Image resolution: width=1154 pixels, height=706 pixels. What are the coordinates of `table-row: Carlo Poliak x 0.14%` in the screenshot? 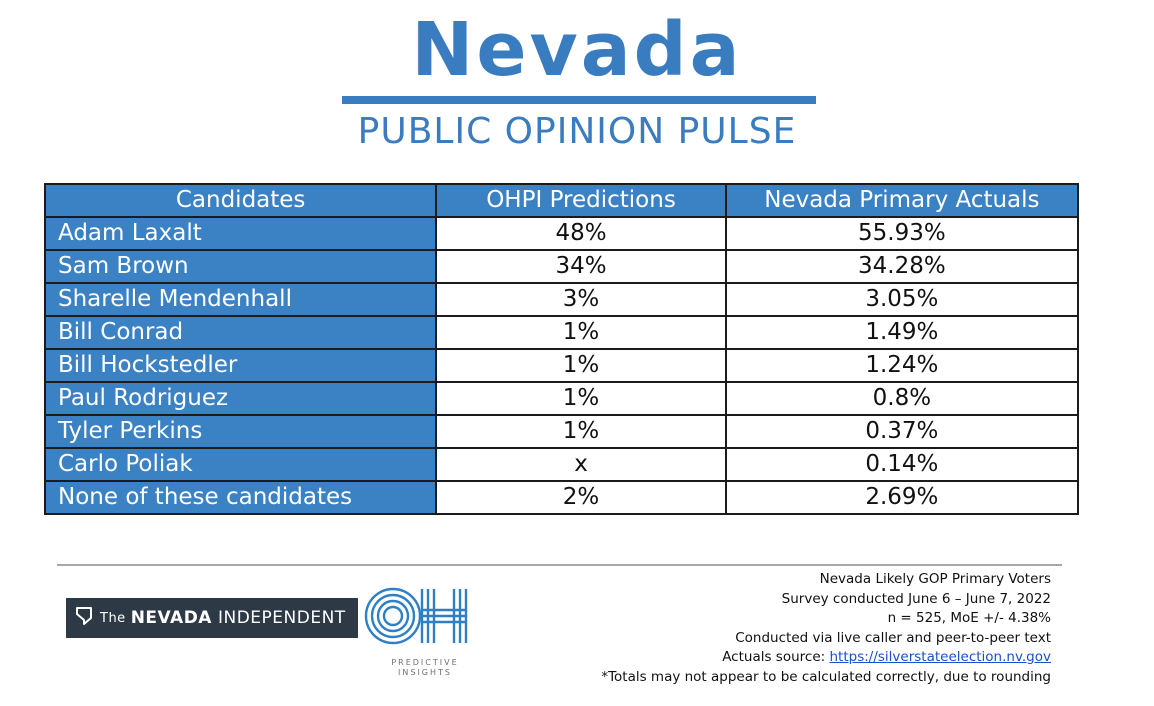 It's located at (561, 464).